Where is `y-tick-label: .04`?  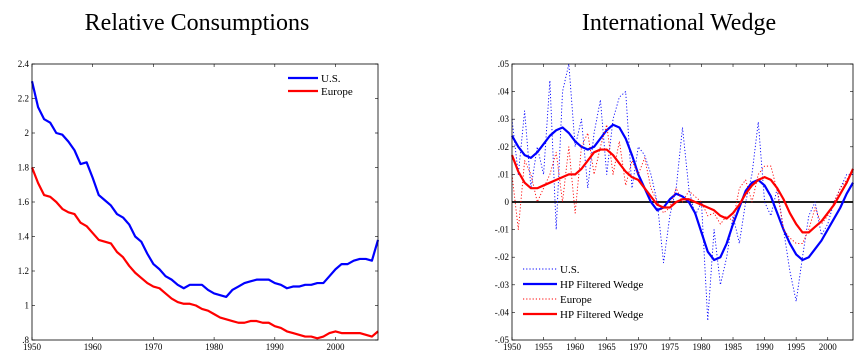
y-tick-label: .04 is located at coordinates (504, 92).